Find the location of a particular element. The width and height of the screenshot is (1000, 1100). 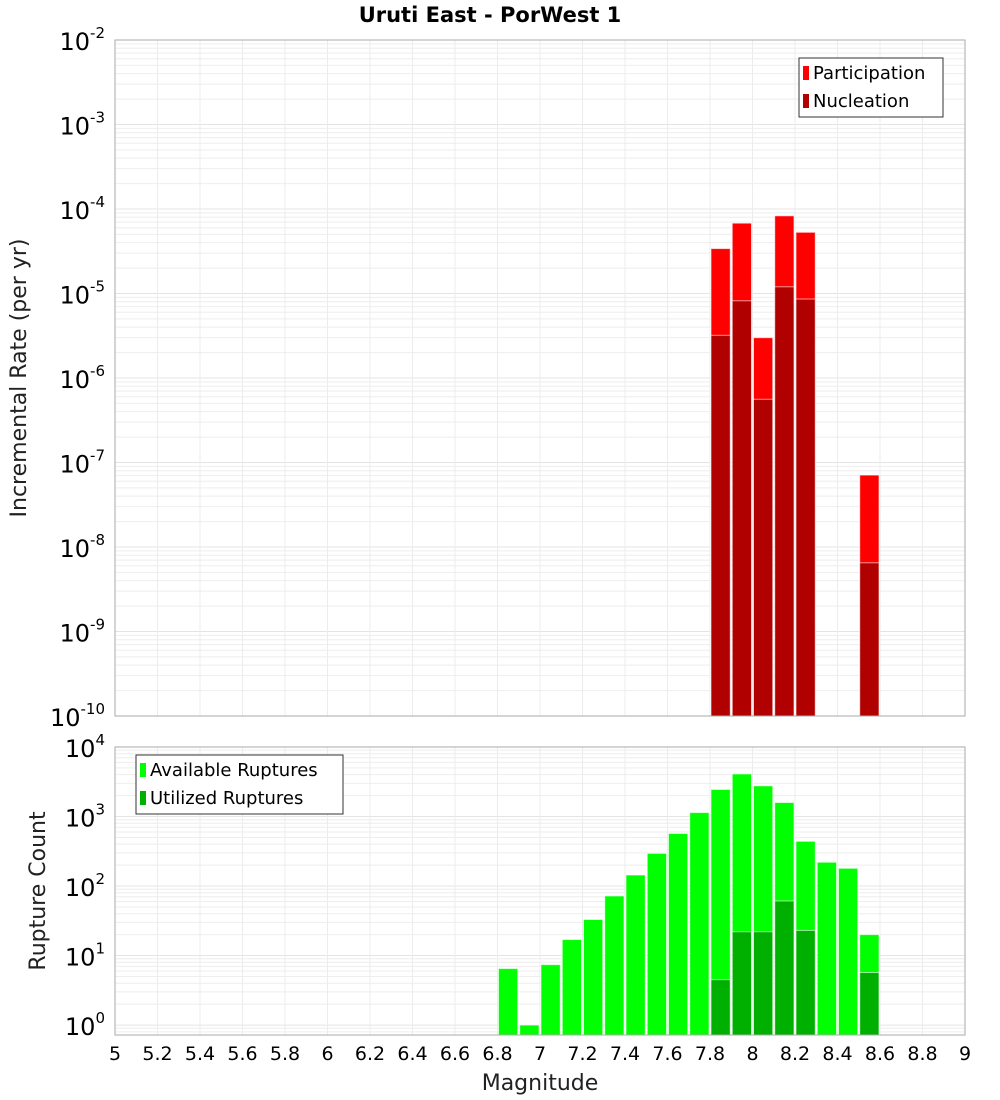

x-tick-label: 8 is located at coordinates (752, 1054).